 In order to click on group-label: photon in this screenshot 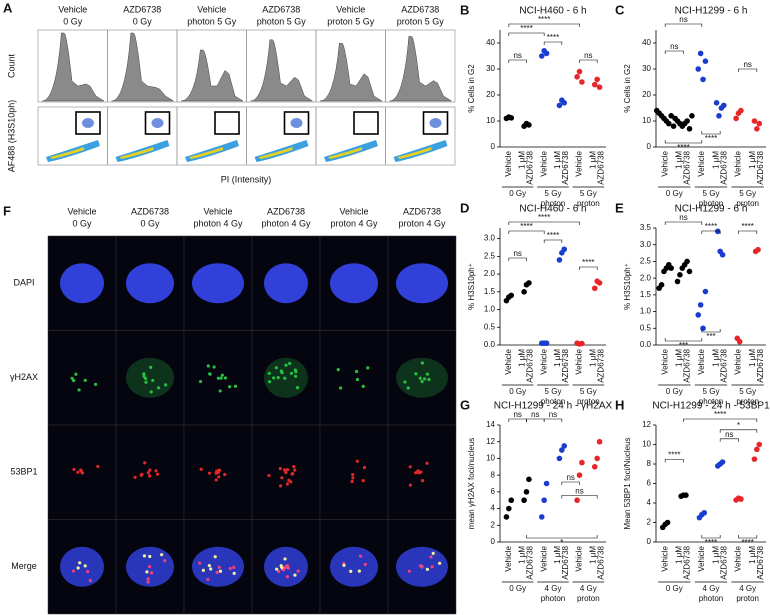, I will do `click(553, 401)`.